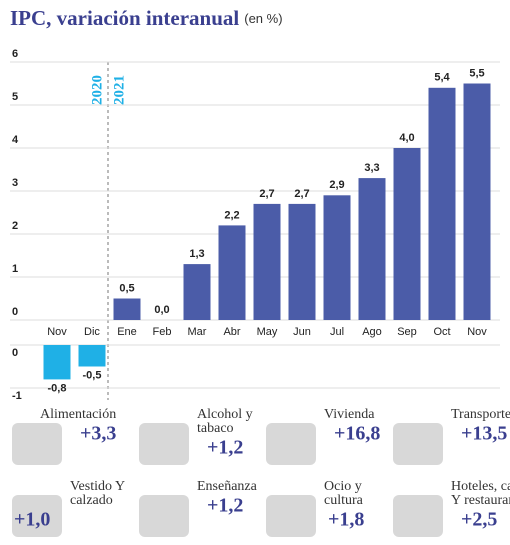 Image resolution: width=510 pixels, height=545 pixels. What do you see at coordinates (15, 54) in the screenshot?
I see `y-tick-label: 6` at bounding box center [15, 54].